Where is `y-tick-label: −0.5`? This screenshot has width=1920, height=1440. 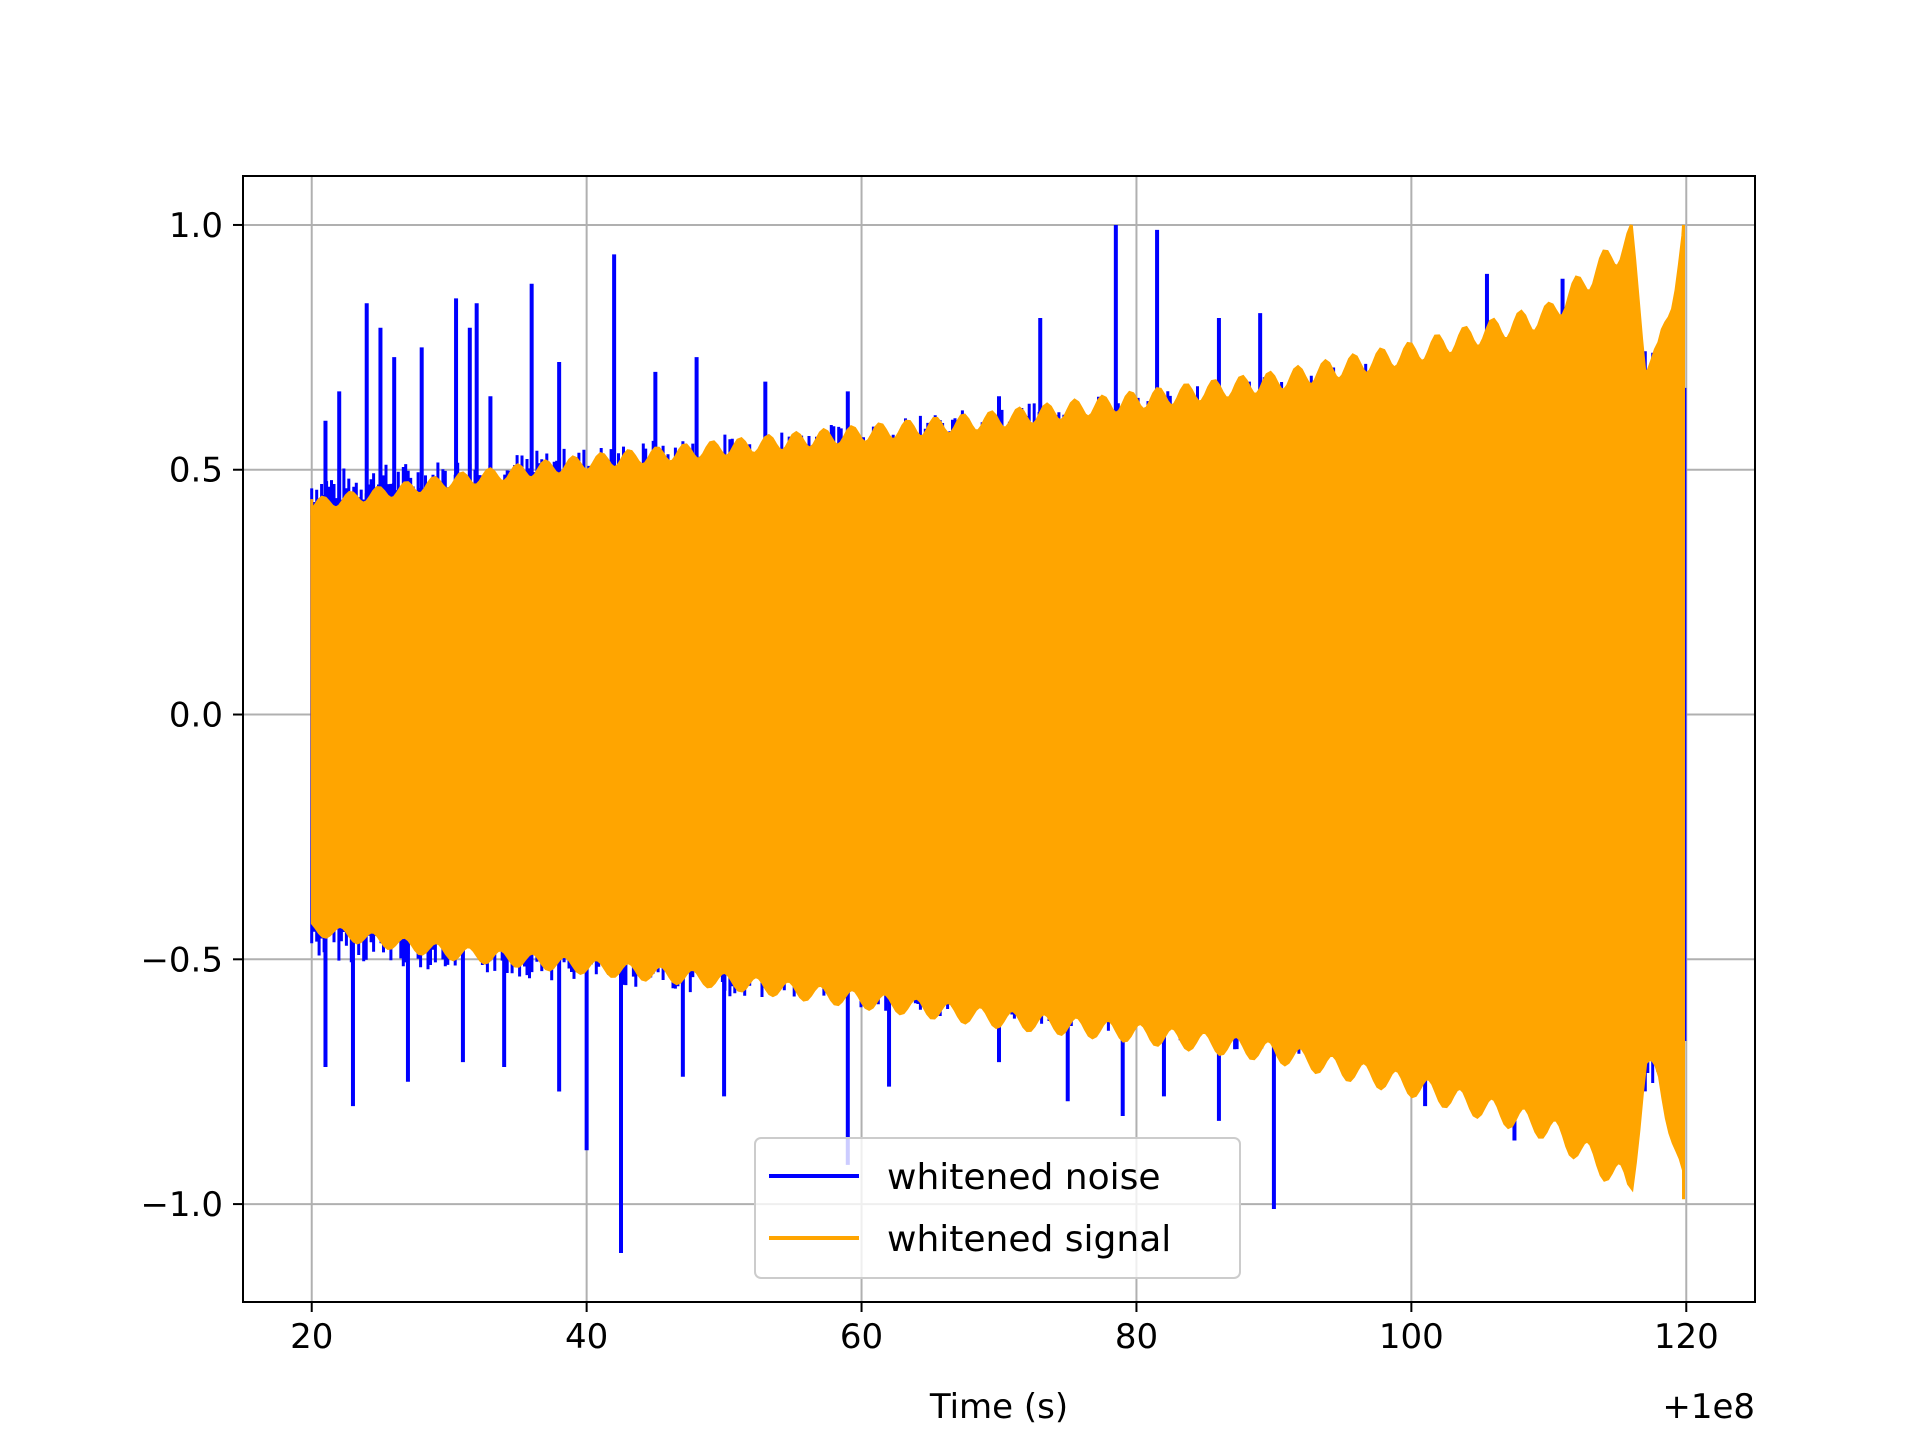 y-tick-label: −0.5 is located at coordinates (181, 960).